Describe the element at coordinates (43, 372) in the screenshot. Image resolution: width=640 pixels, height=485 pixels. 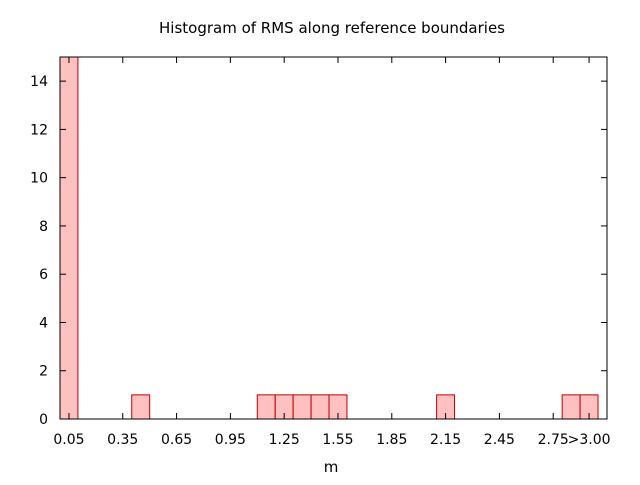
I see `y-tick-label: 2` at that location.